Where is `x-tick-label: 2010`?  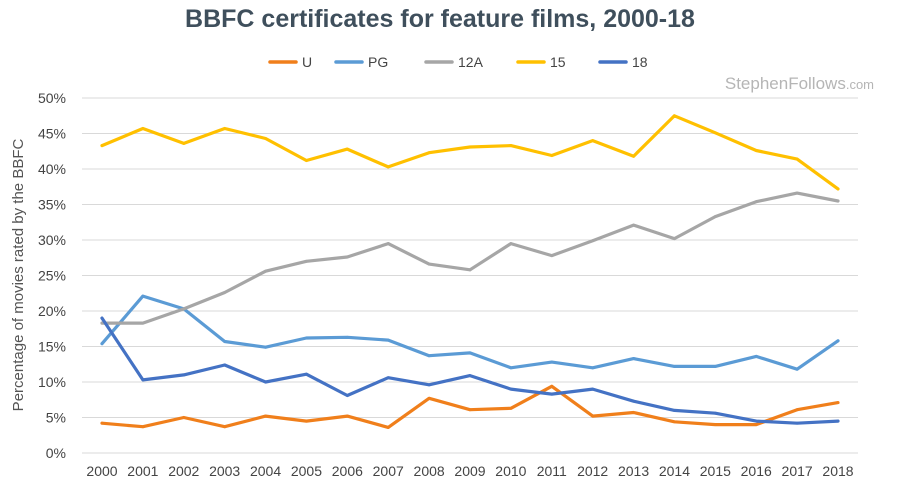
x-tick-label: 2010 is located at coordinates (510, 471).